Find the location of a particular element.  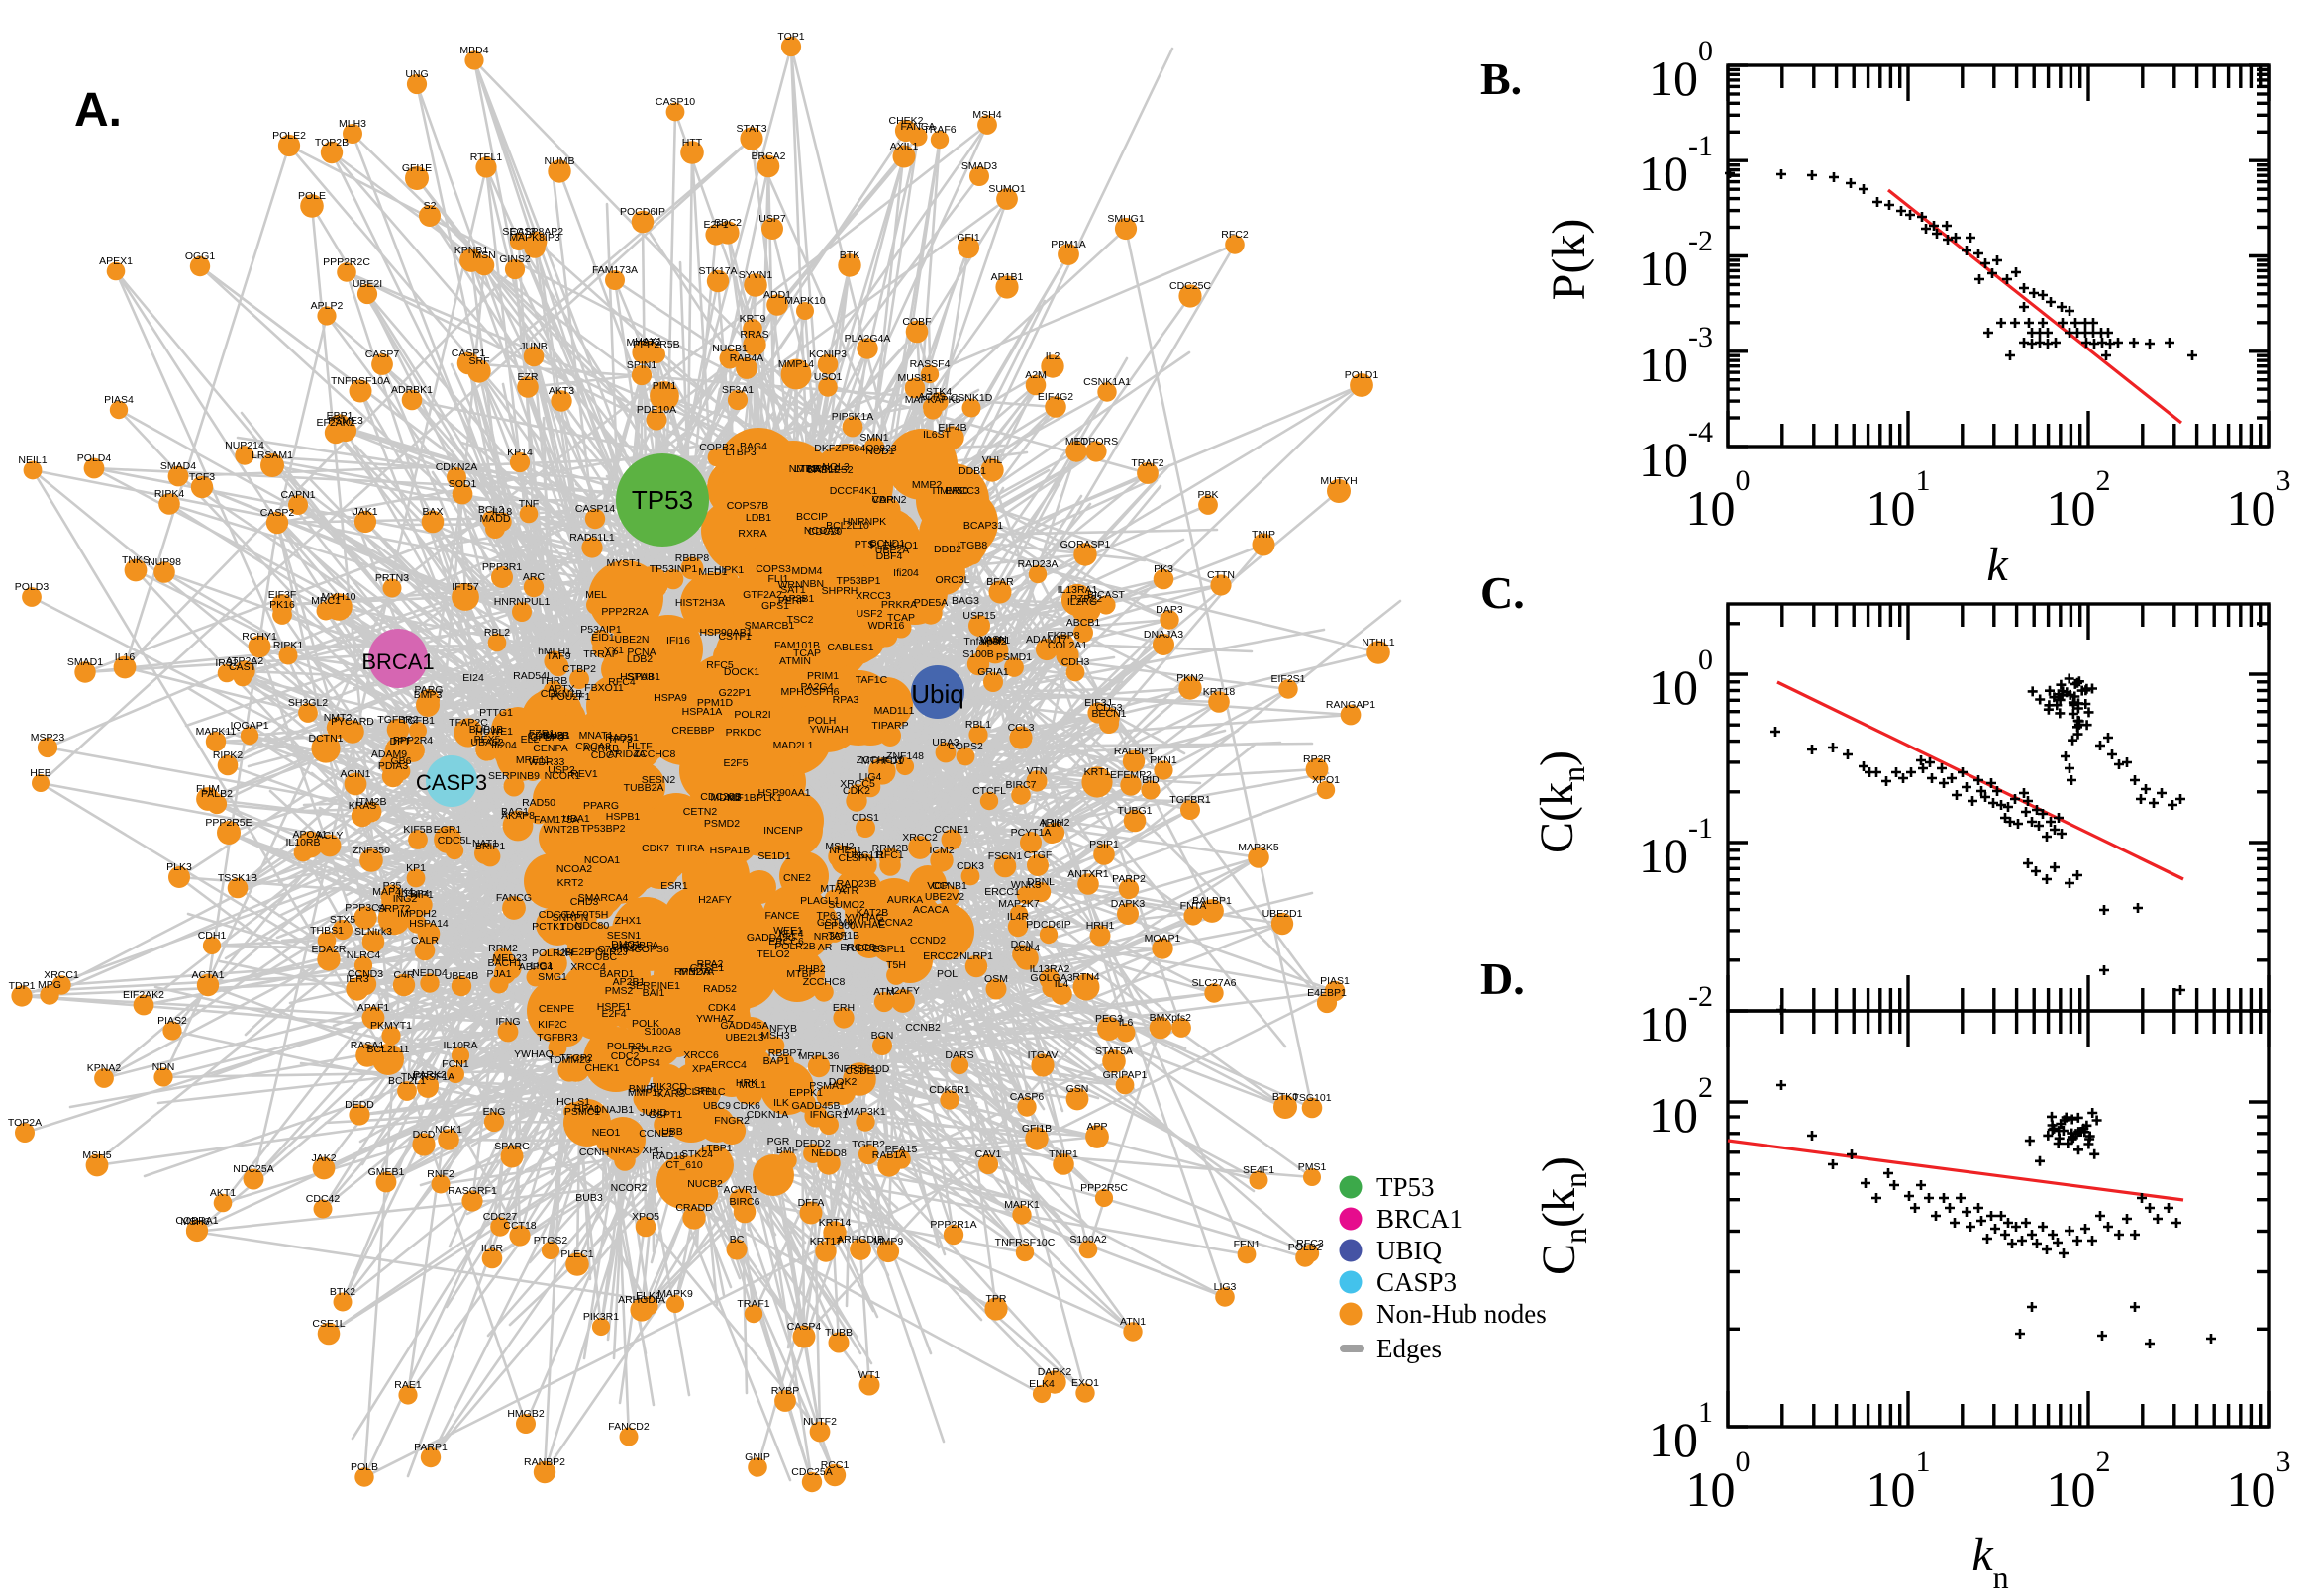

svg-text: ARC is located at coordinates (534, 577).